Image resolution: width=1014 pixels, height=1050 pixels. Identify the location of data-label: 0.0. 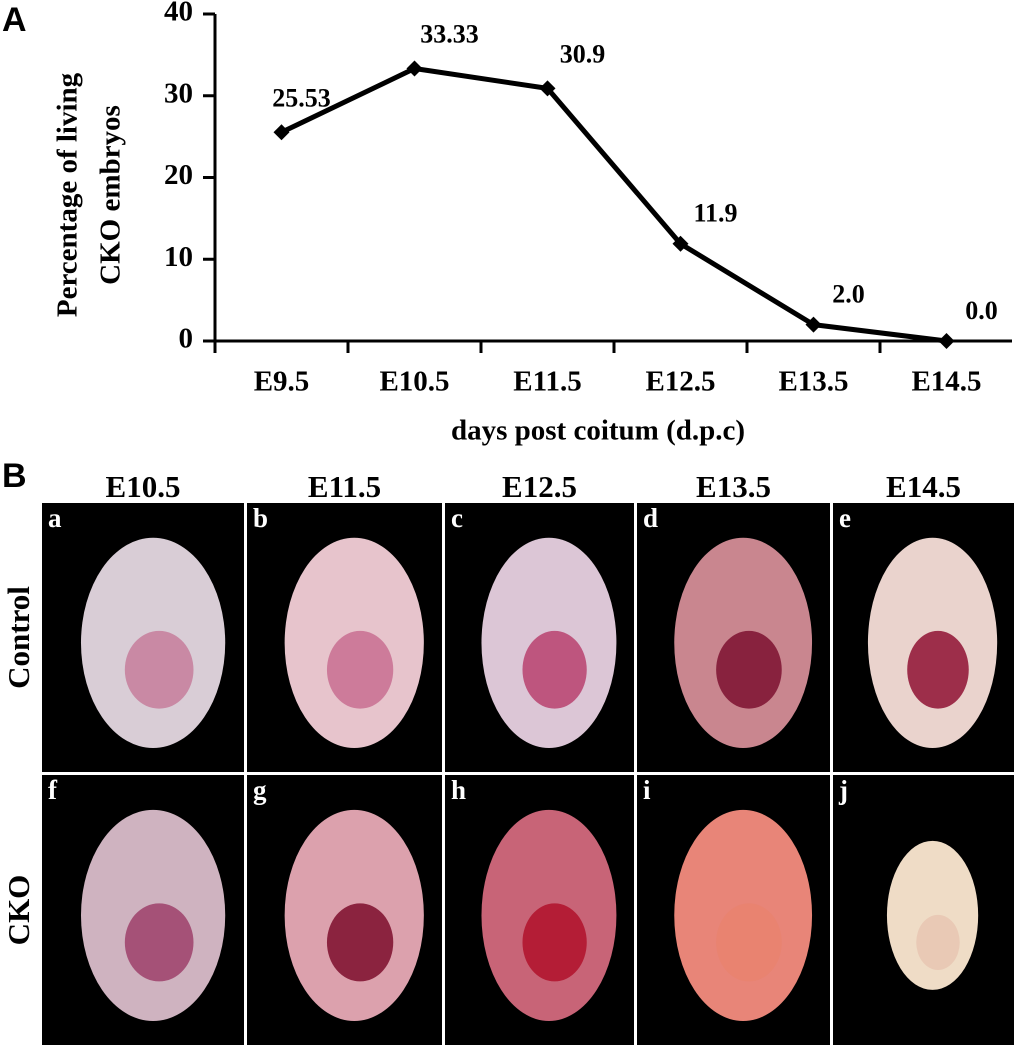
(981, 310).